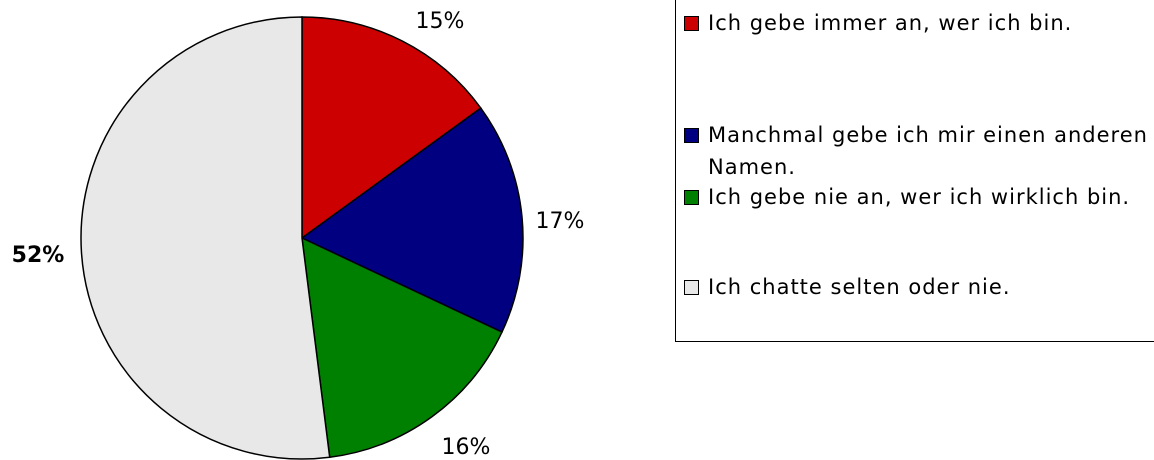 The width and height of the screenshot is (1154, 460). Describe the element at coordinates (38, 255) in the screenshot. I see `data-label: 52%` at that location.